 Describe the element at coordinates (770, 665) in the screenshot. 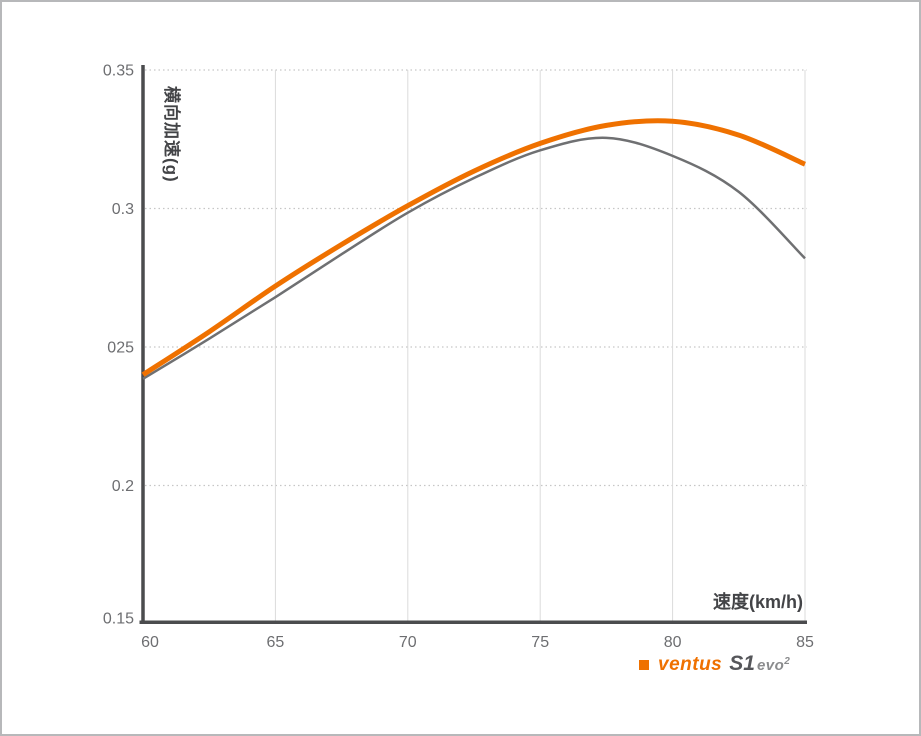

I see `brand-suffix-text: evo` at that location.